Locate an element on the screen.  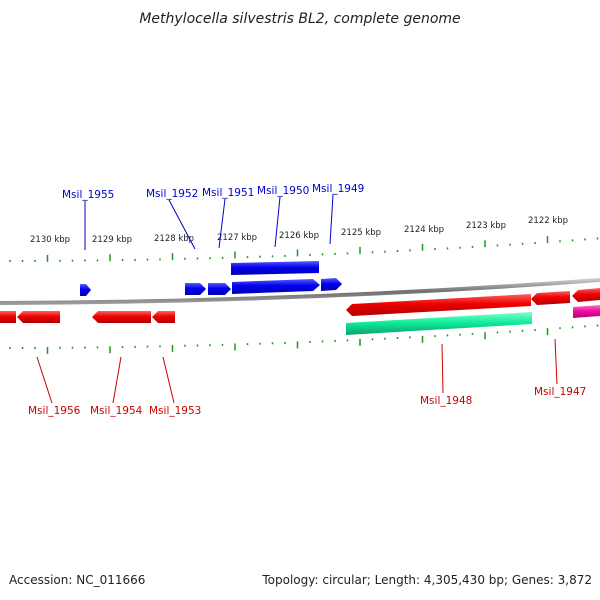
cds-Msil_1948 is located at coordinates (439, 323).